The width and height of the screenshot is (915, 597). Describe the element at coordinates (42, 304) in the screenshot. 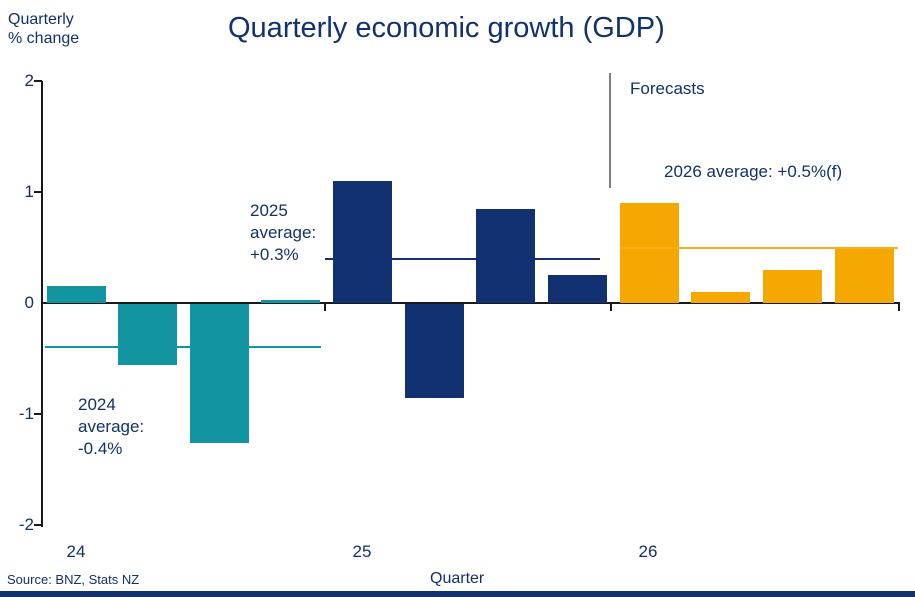

I see `y-axis-line` at that location.